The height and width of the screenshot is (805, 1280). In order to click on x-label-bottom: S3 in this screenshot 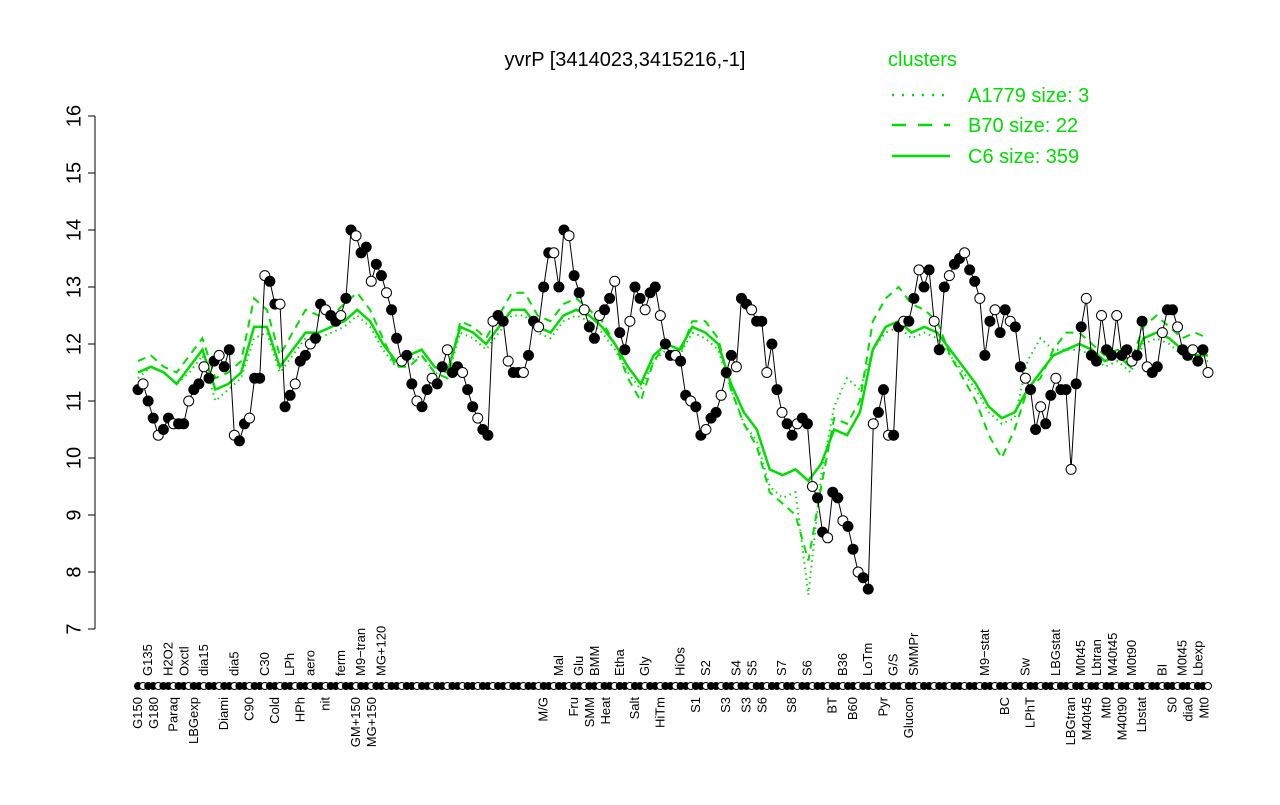, I will do `click(746, 705)`.